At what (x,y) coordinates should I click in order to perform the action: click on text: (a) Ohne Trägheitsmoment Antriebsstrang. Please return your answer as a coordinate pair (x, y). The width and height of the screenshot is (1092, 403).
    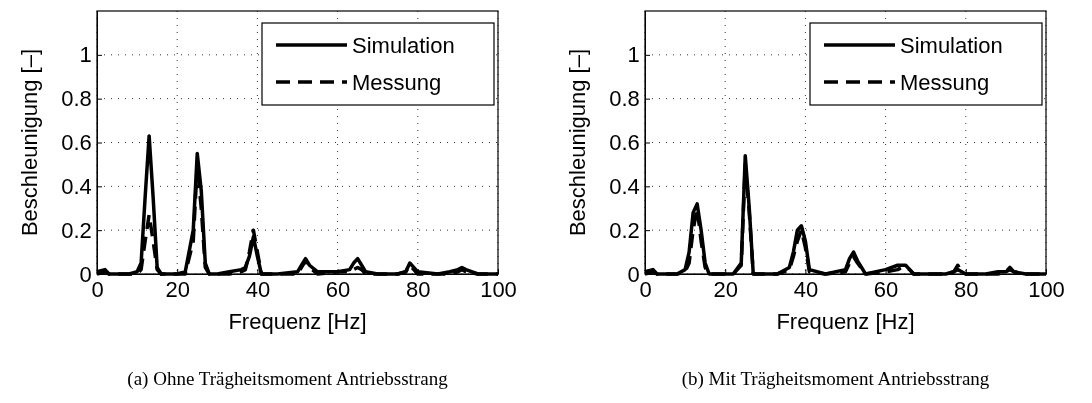
    Looking at the image, I should click on (288, 379).